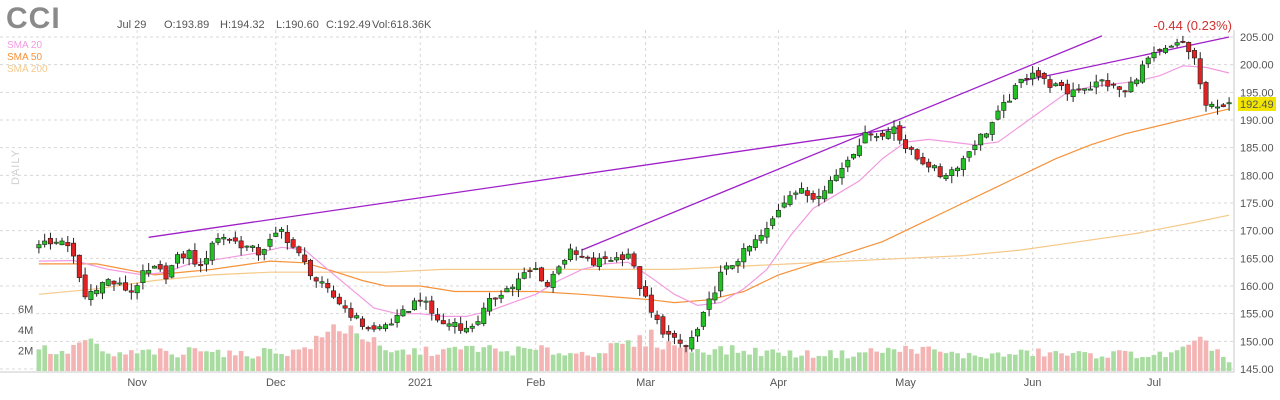 Image resolution: width=1280 pixels, height=400 pixels. What do you see at coordinates (348, 25) in the screenshot?
I see `close-value: C:192.49` at bounding box center [348, 25].